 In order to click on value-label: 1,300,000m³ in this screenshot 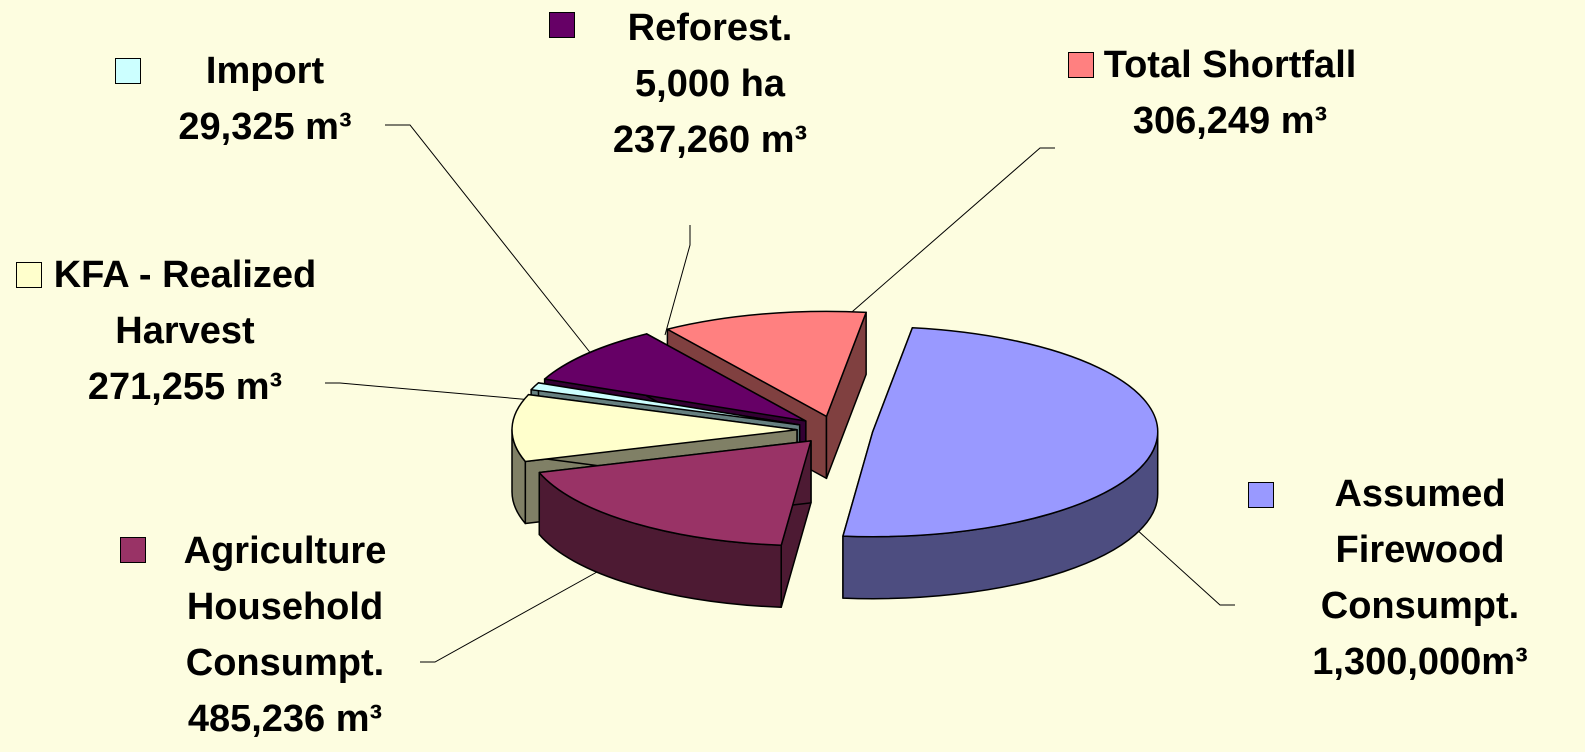, I will do `click(1420, 662)`.